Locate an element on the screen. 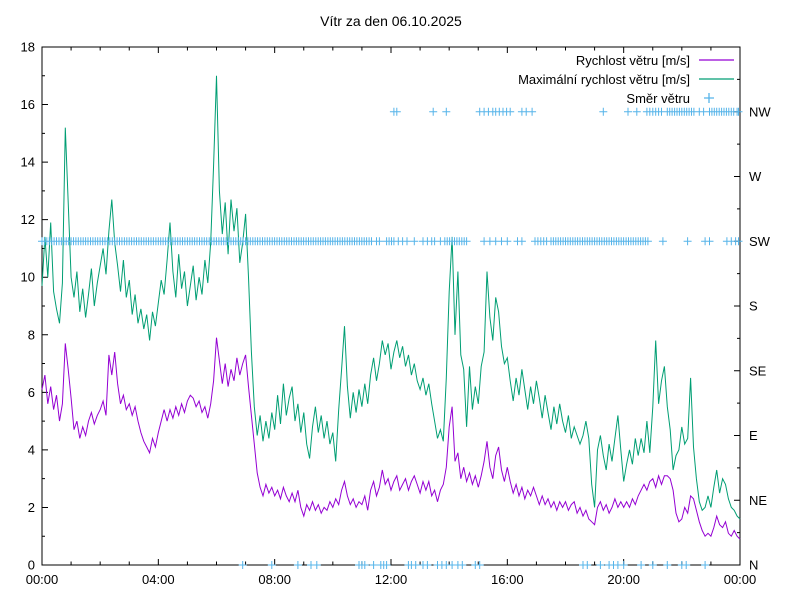 This screenshot has width=800, height=600. x-axis-tick-label: 16:00 is located at coordinates (507, 579).